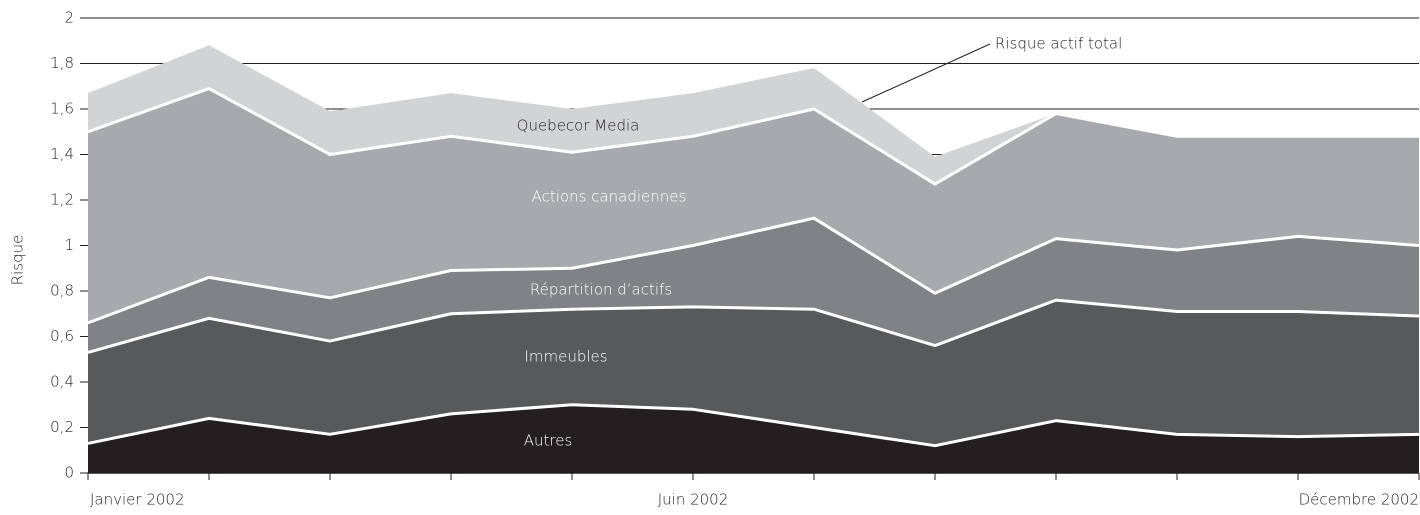 The height and width of the screenshot is (515, 1420). Describe the element at coordinates (62, 291) in the screenshot. I see `y-tick-label: 0,8` at that location.